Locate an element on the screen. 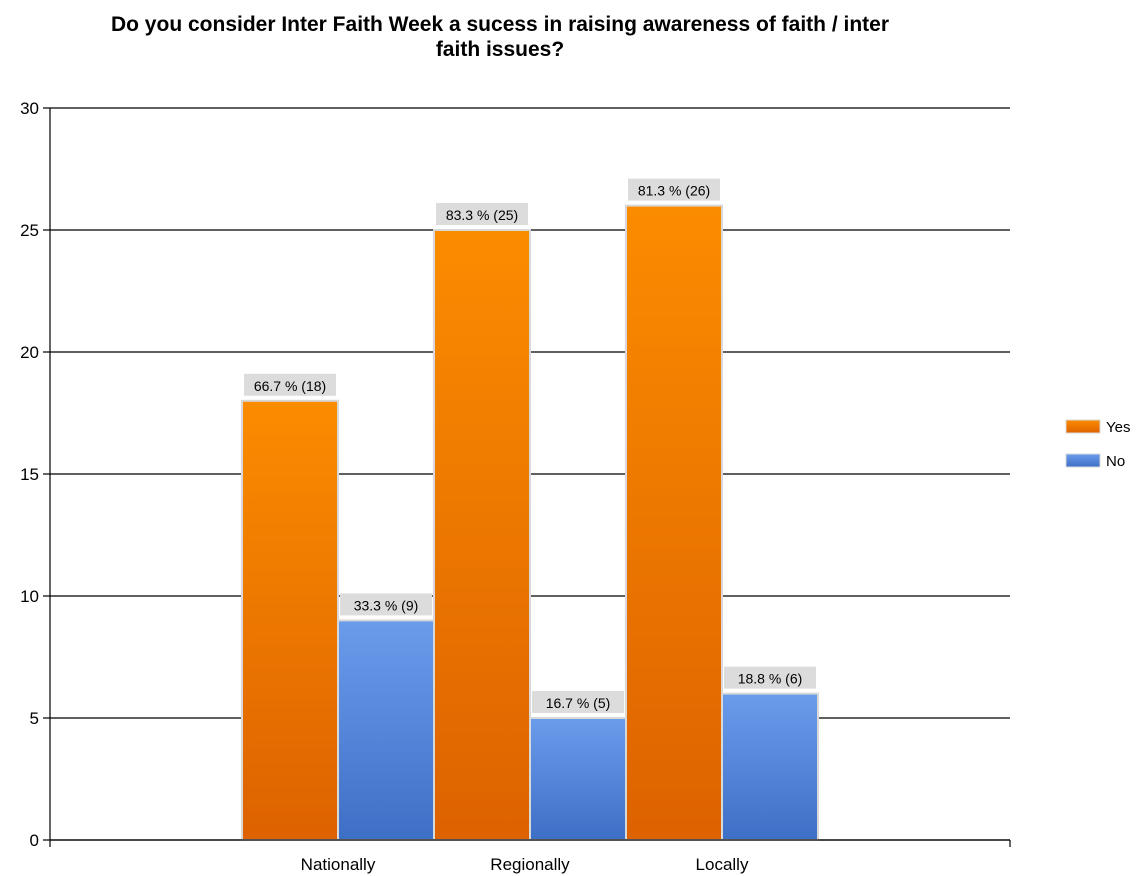 The width and height of the screenshot is (1142, 876). data-label-text: 83.3 % (25) is located at coordinates (482, 215).